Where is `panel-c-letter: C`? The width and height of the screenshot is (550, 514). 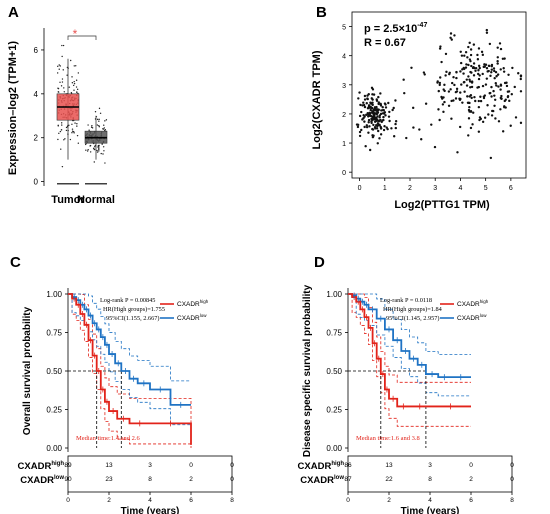 panel-c-letter: C is located at coordinates (15, 262).